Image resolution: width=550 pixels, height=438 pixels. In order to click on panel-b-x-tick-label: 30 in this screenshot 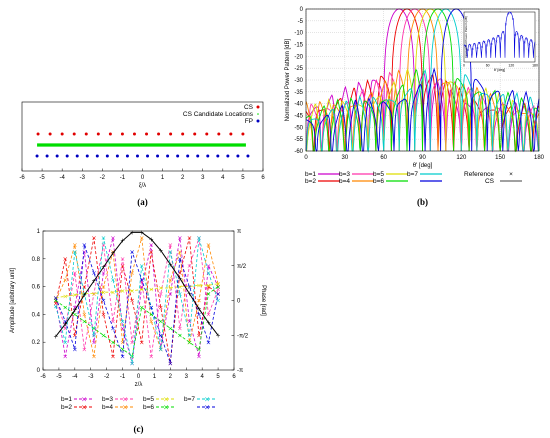, I will do `click(344, 158)`.